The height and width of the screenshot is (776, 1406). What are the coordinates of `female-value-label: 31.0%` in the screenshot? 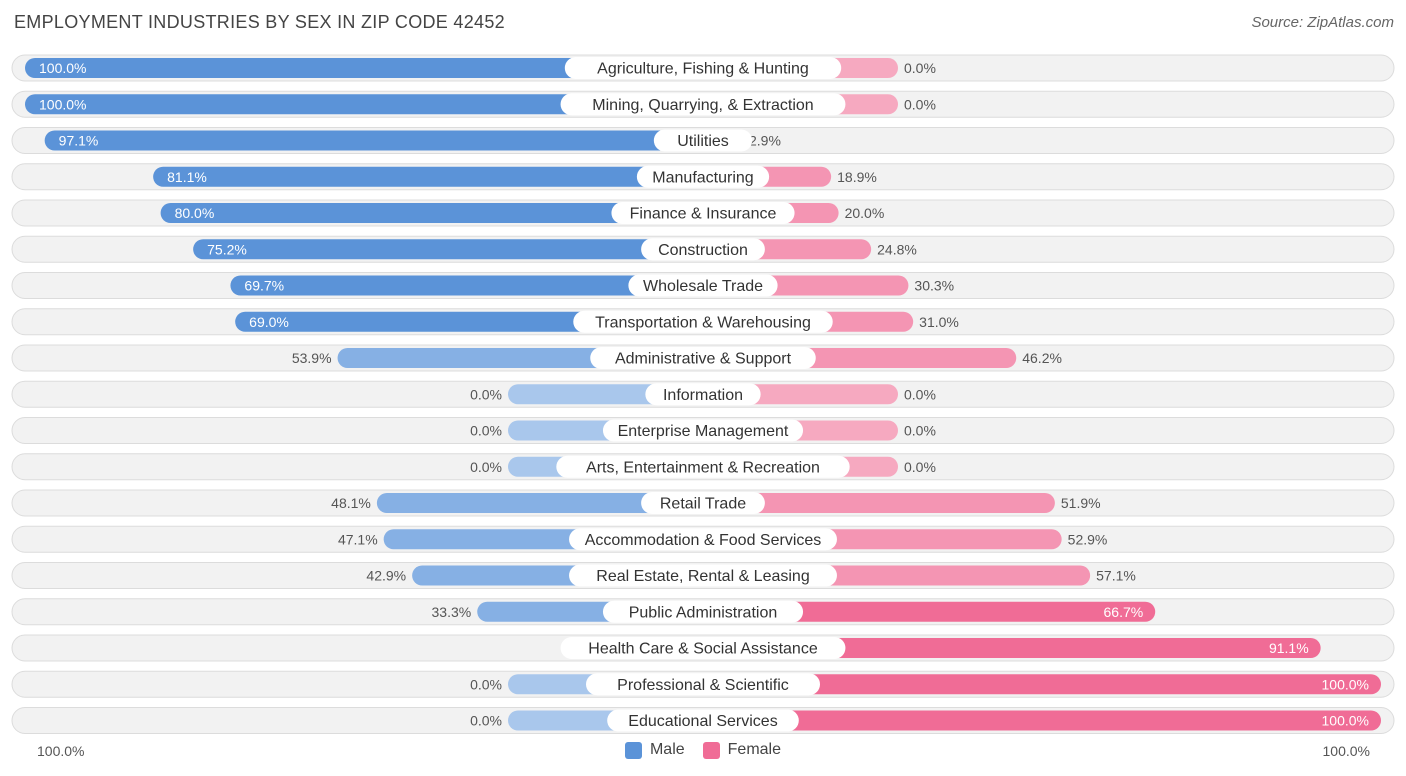 It's located at (939, 322).